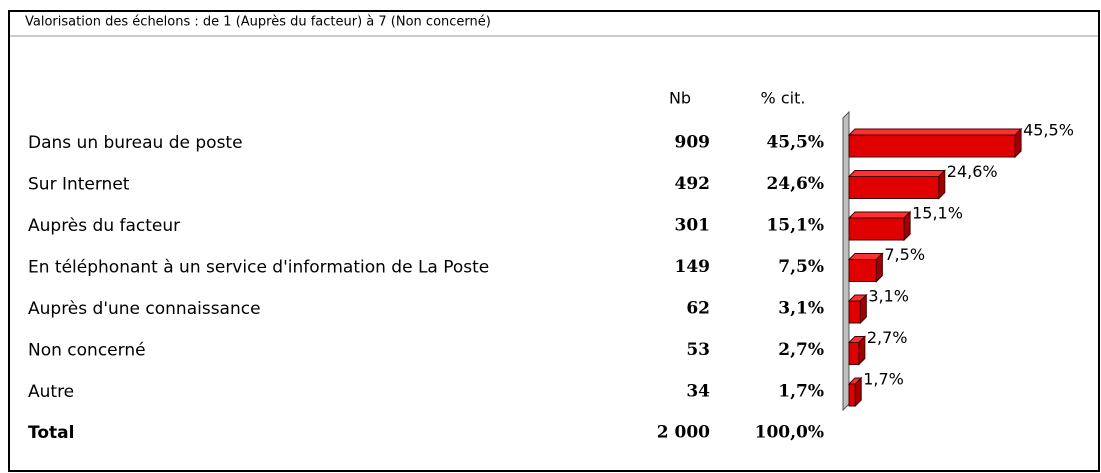 The width and height of the screenshot is (1101, 473). What do you see at coordinates (795, 184) in the screenshot?
I see `row-pct: 24,6%` at bounding box center [795, 184].